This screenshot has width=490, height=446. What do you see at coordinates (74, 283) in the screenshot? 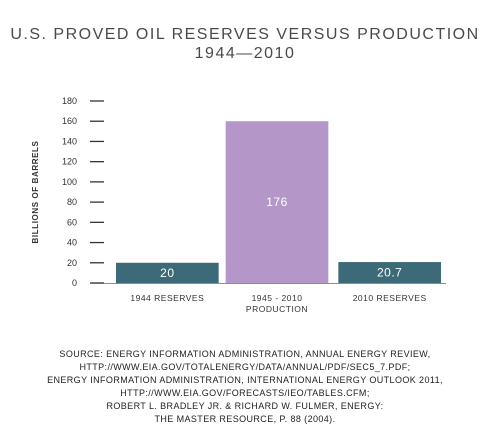
I see `y-tick-label: 0` at bounding box center [74, 283].